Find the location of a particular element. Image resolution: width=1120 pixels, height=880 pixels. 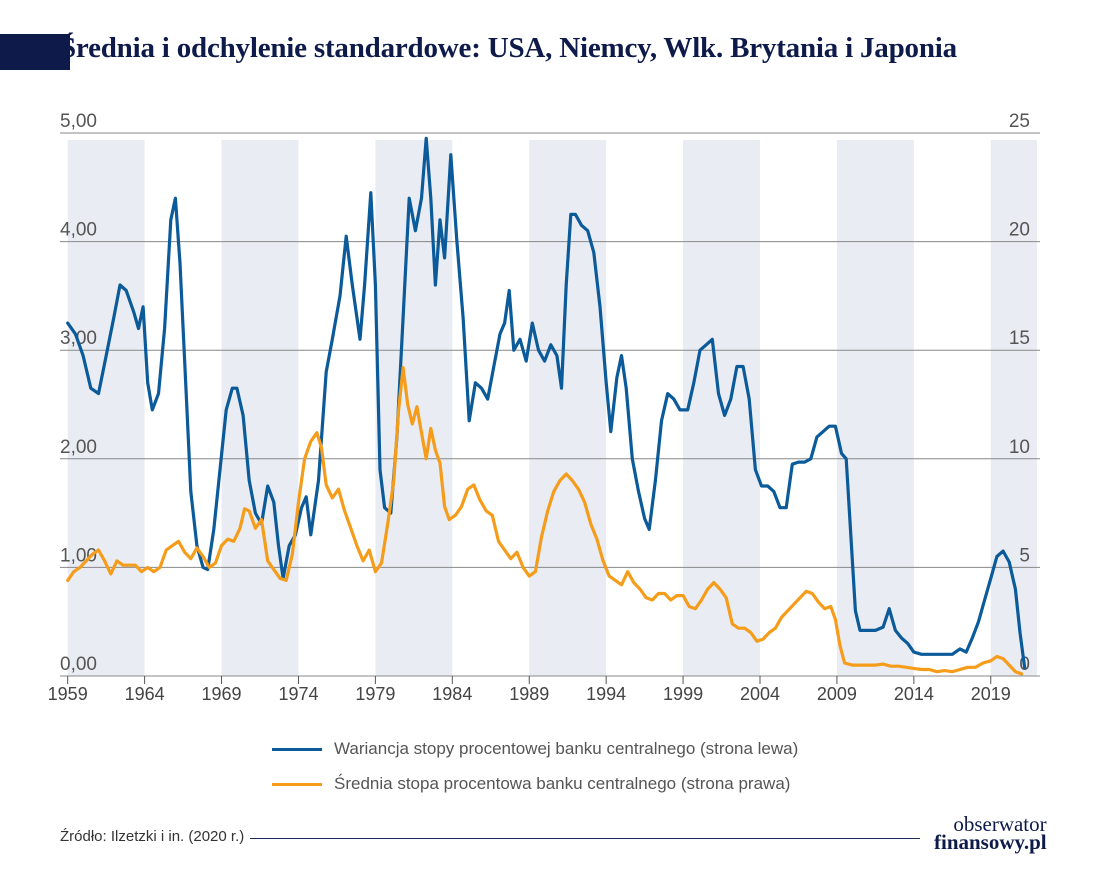

source-note: Źródło: Ilzetzki i in. (2020 r.) is located at coordinates (152, 836).